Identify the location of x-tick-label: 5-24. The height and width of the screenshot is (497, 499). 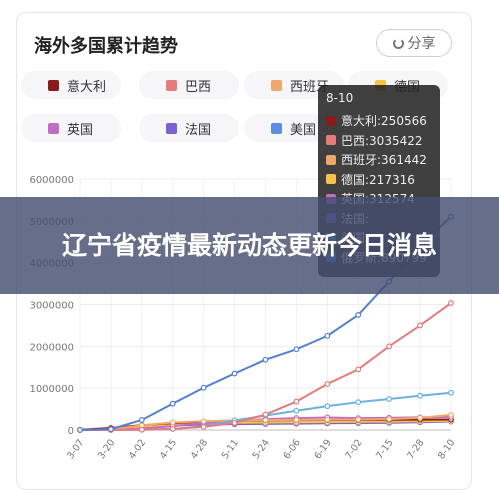
(261, 449).